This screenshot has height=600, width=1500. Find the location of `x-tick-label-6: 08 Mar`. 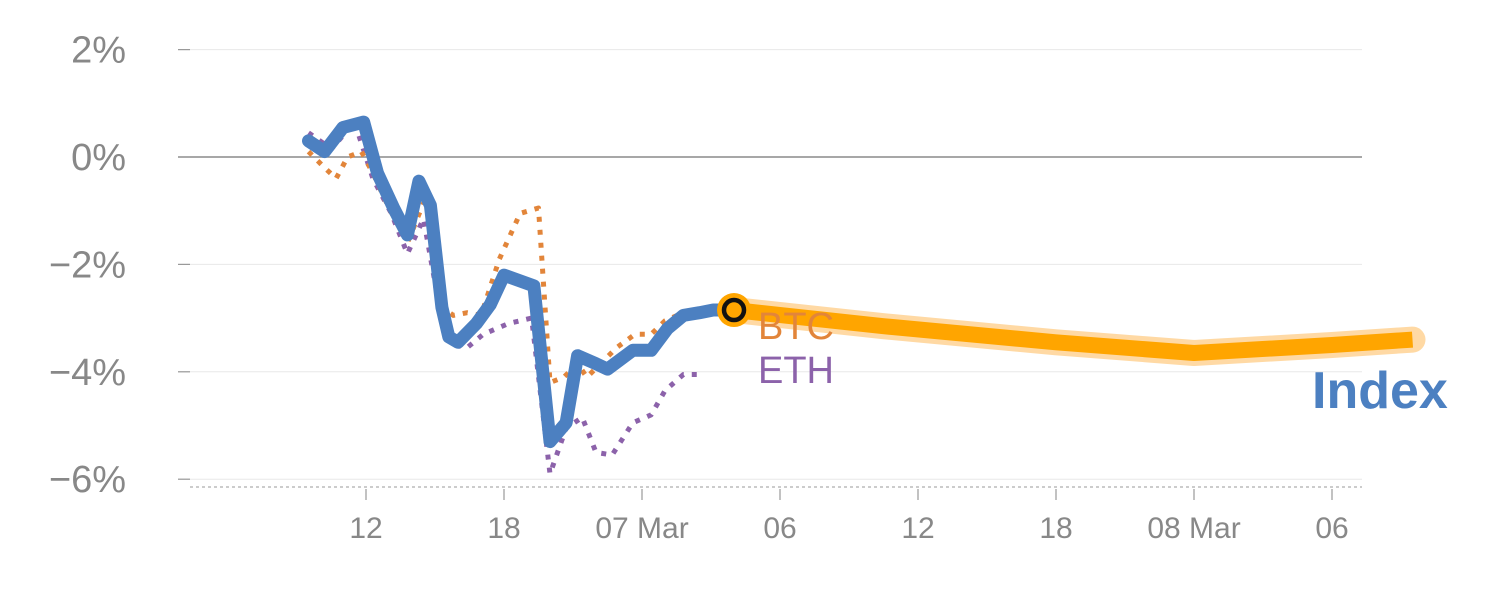

x-tick-label-6: 08 Mar is located at coordinates (1193, 528).